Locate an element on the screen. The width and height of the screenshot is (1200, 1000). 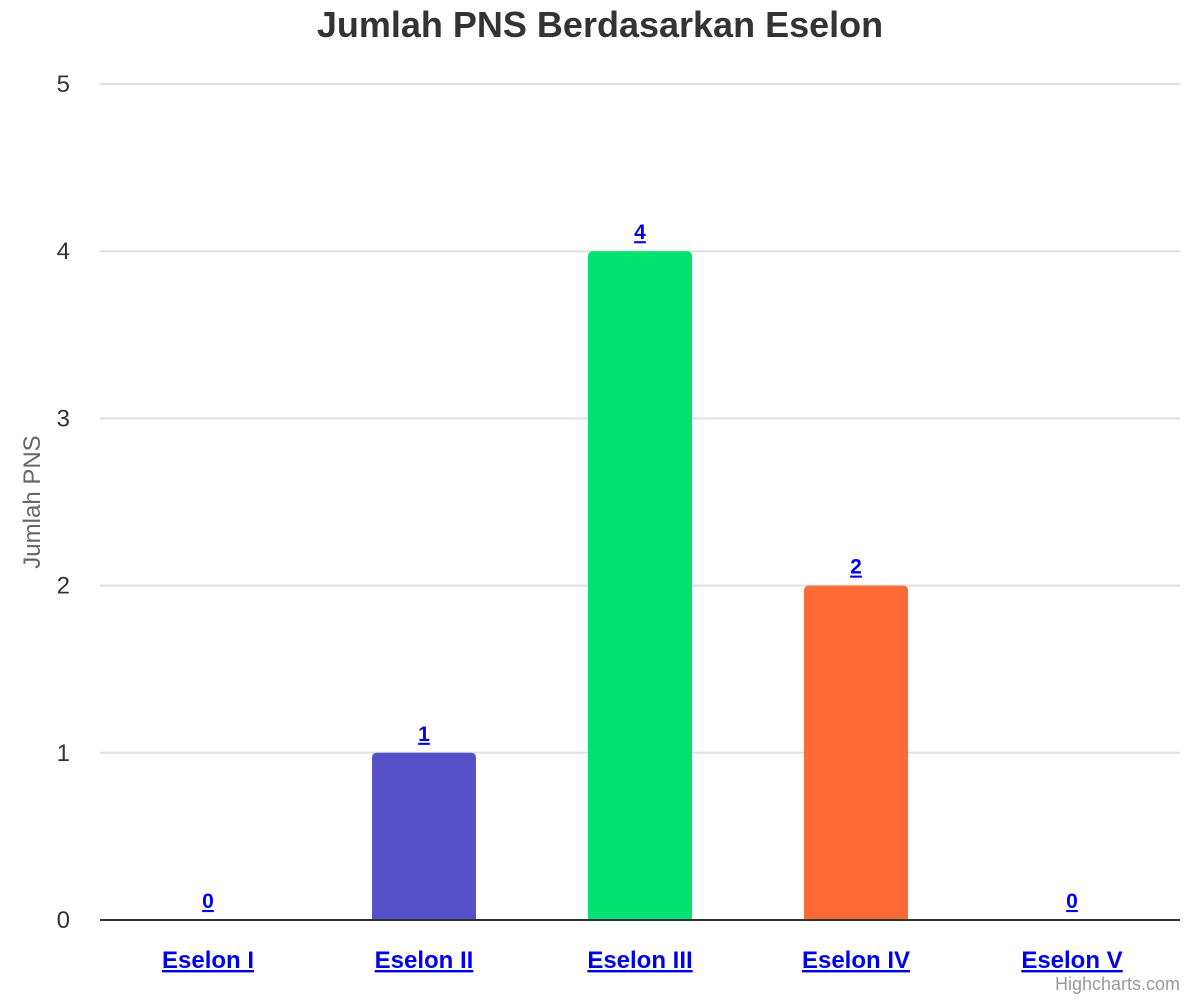
credits-link: Highcharts.com is located at coordinates (1117, 984).